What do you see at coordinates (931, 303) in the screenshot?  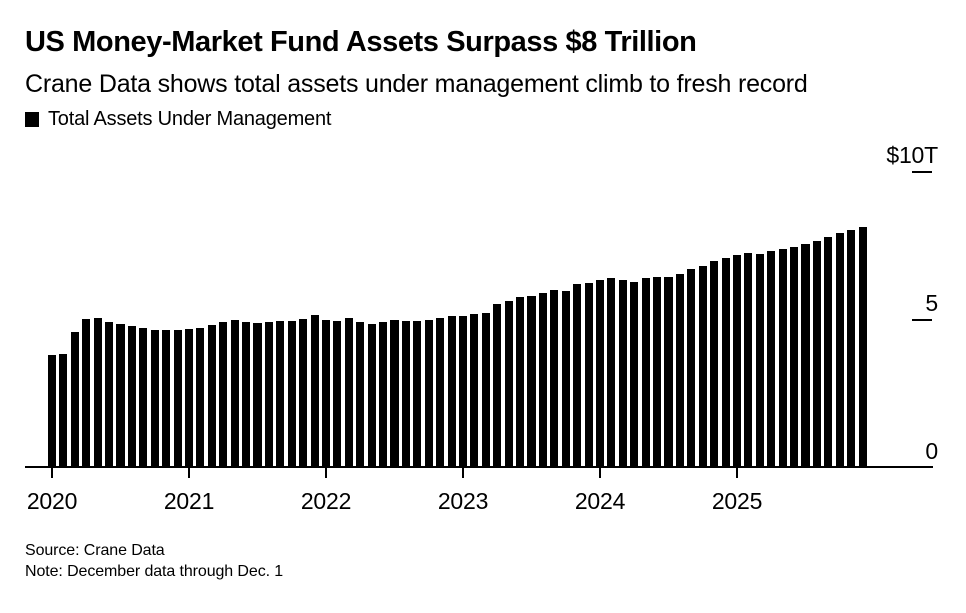 I see `y-tick-label-5: 5` at bounding box center [931, 303].